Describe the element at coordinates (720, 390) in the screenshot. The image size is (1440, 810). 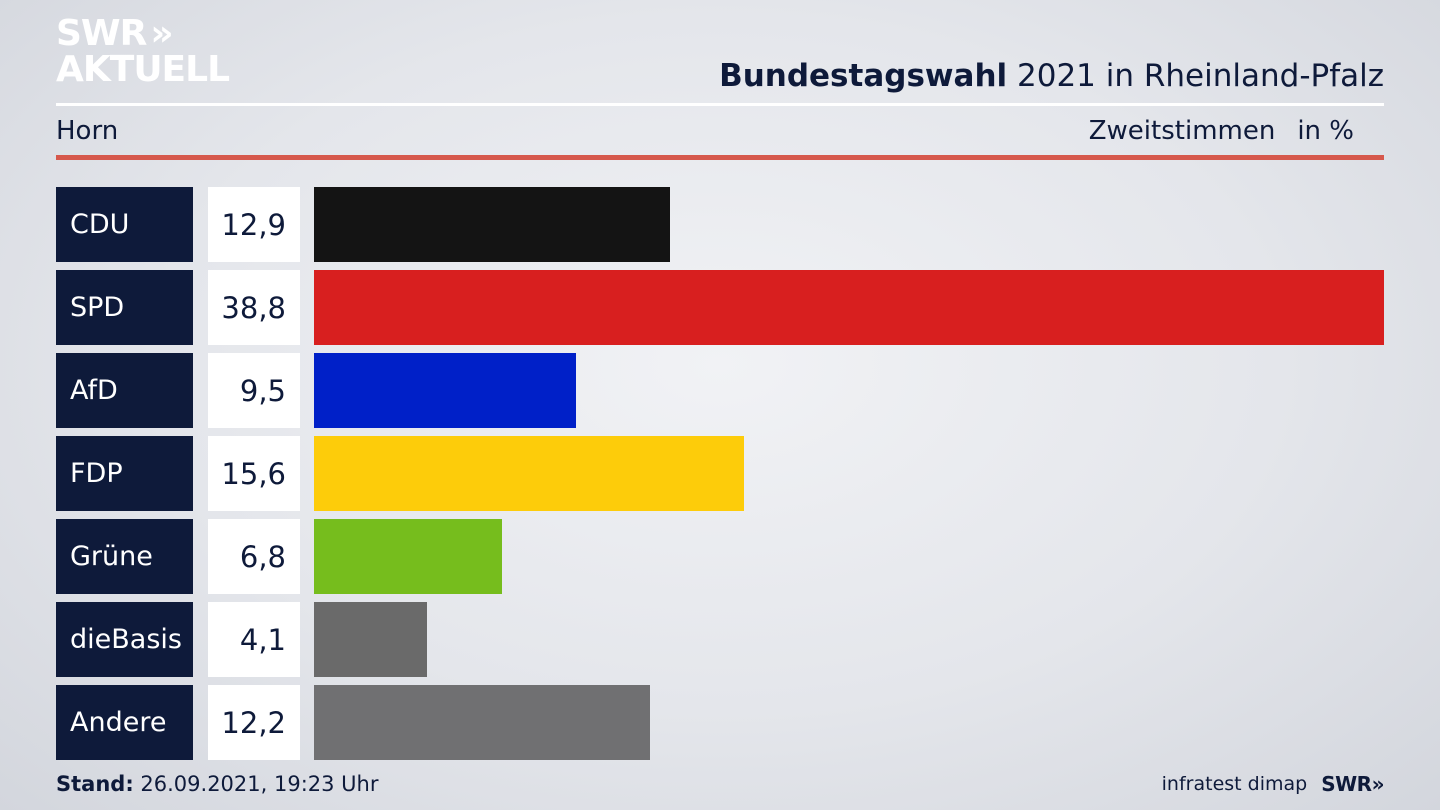
I see `bar-row-afd: AfD 9,5` at that location.